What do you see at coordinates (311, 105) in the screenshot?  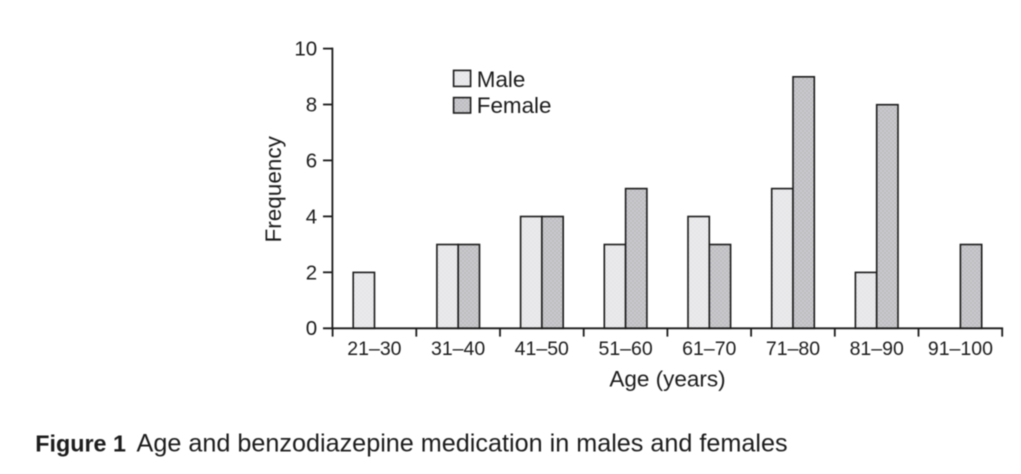 I see `svg-text: 8` at bounding box center [311, 105].